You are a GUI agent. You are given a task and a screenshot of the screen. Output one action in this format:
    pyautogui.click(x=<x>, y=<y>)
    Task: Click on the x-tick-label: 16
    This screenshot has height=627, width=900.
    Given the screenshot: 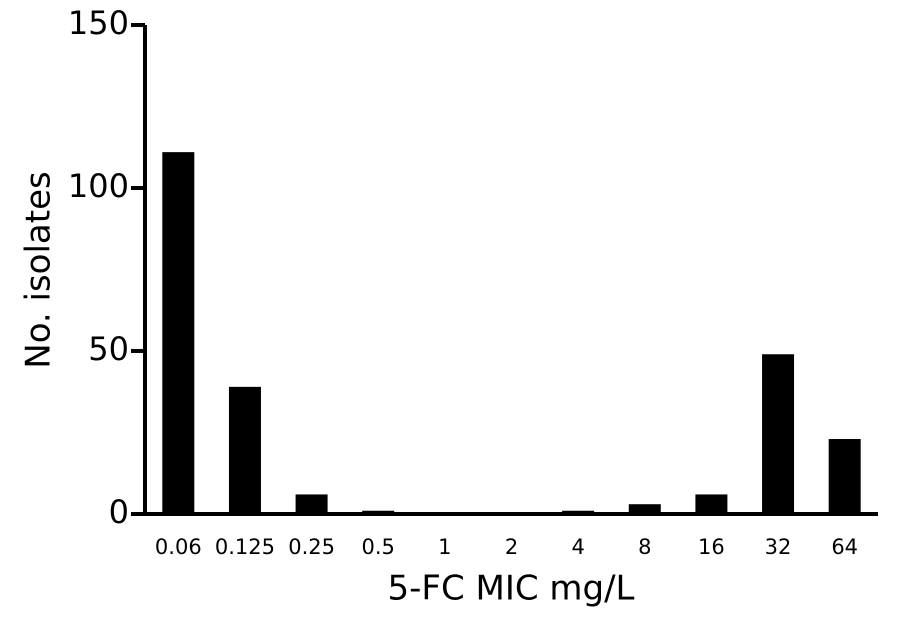 What is the action you would take?
    pyautogui.click(x=711, y=547)
    